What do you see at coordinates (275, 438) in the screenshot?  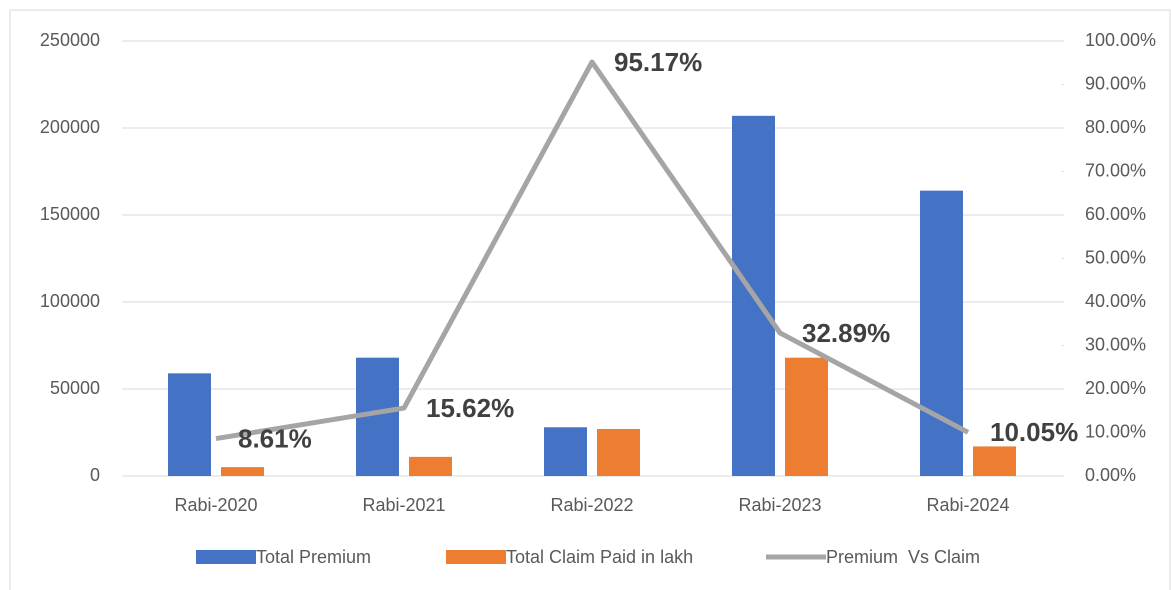 I see `data-label: 8.61%` at bounding box center [275, 438].